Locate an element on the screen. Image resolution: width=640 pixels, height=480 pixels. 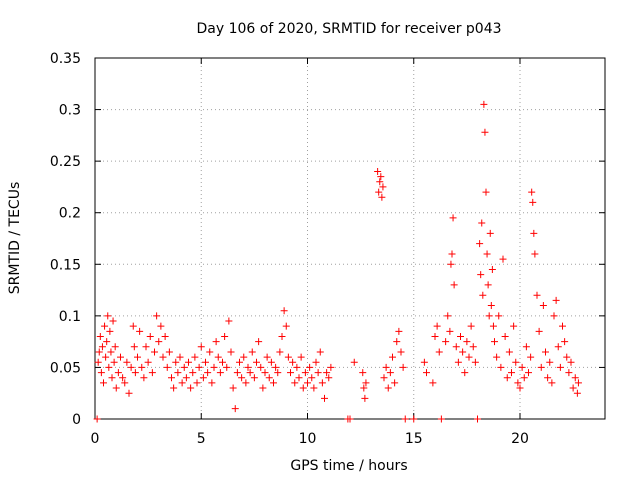
x-axis-label: GPS time / hours is located at coordinates (348, 466).